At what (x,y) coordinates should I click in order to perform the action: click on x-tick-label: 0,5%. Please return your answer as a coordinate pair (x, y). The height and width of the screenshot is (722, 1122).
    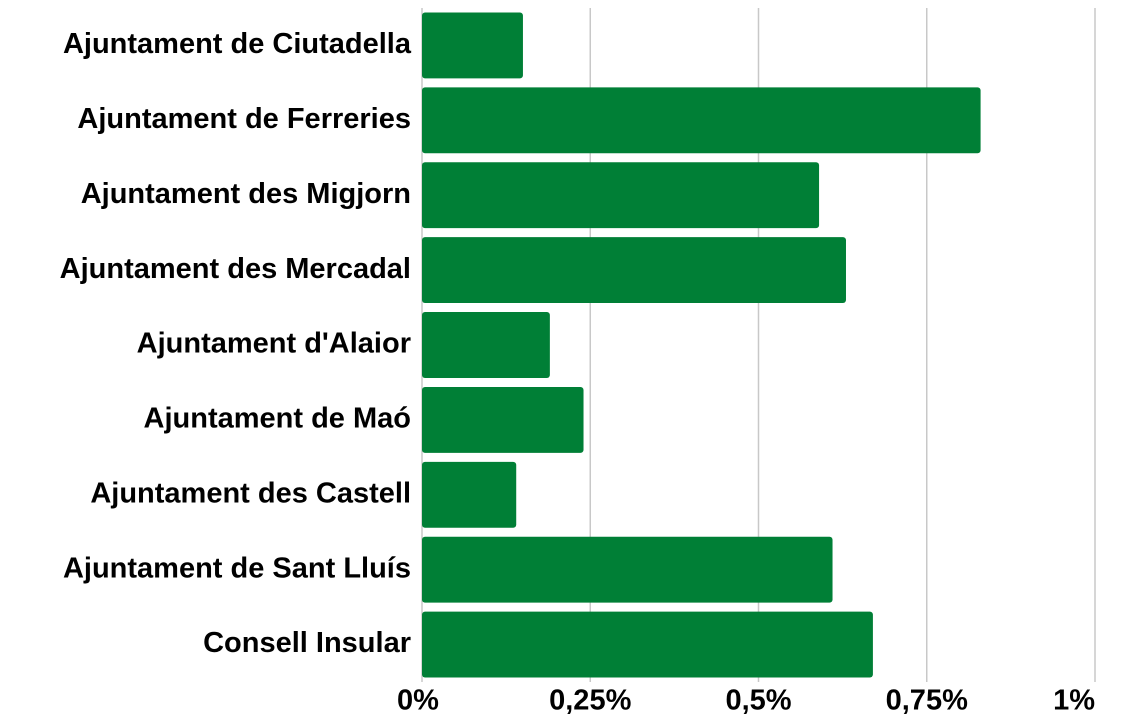
    Looking at the image, I should click on (758, 701).